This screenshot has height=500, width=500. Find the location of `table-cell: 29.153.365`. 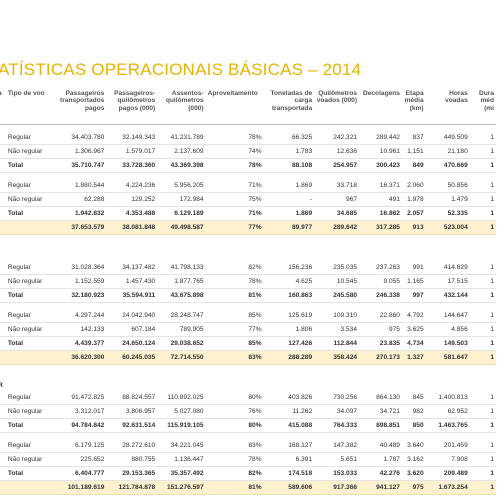

table-cell: 29.153.365 is located at coordinates (132, 473).